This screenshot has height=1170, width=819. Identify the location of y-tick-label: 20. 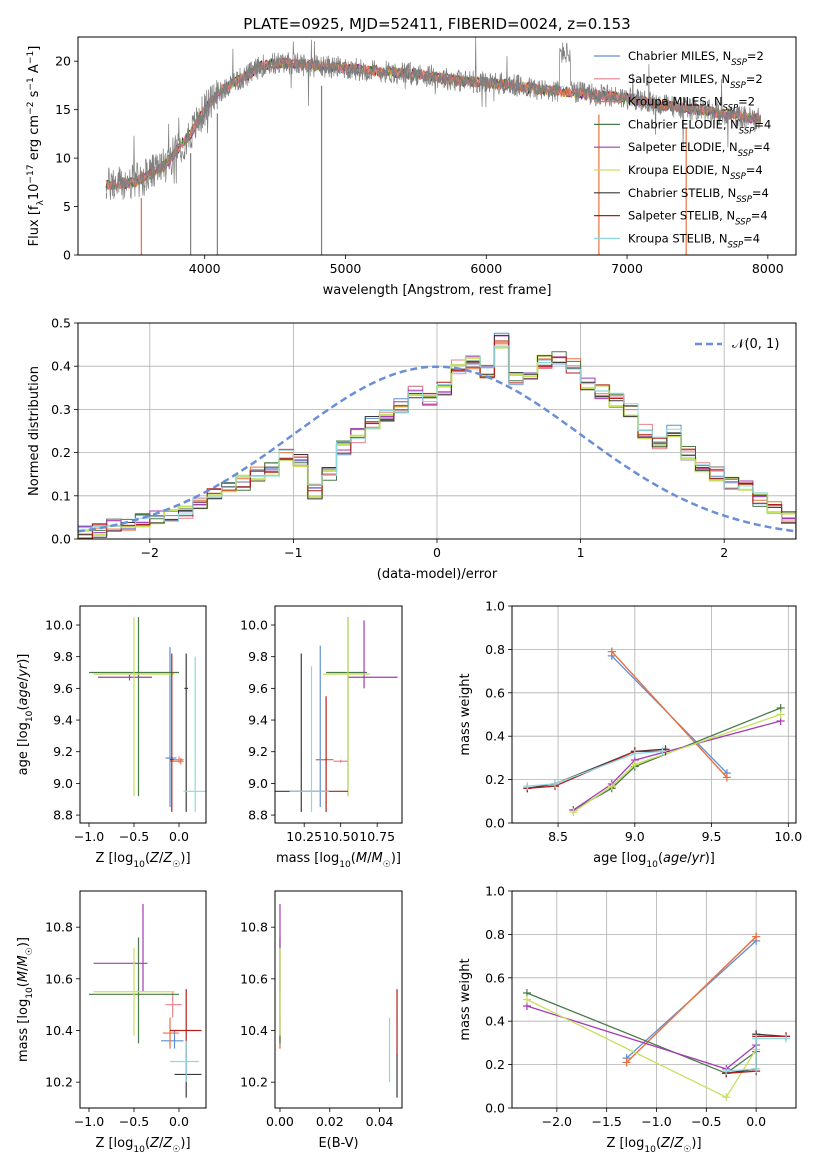
(63, 61).